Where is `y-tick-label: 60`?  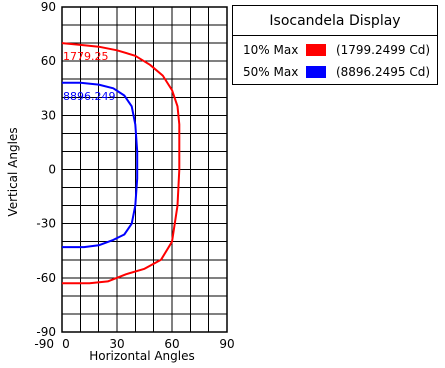
y-tick-label: 60 is located at coordinates (48, 61).